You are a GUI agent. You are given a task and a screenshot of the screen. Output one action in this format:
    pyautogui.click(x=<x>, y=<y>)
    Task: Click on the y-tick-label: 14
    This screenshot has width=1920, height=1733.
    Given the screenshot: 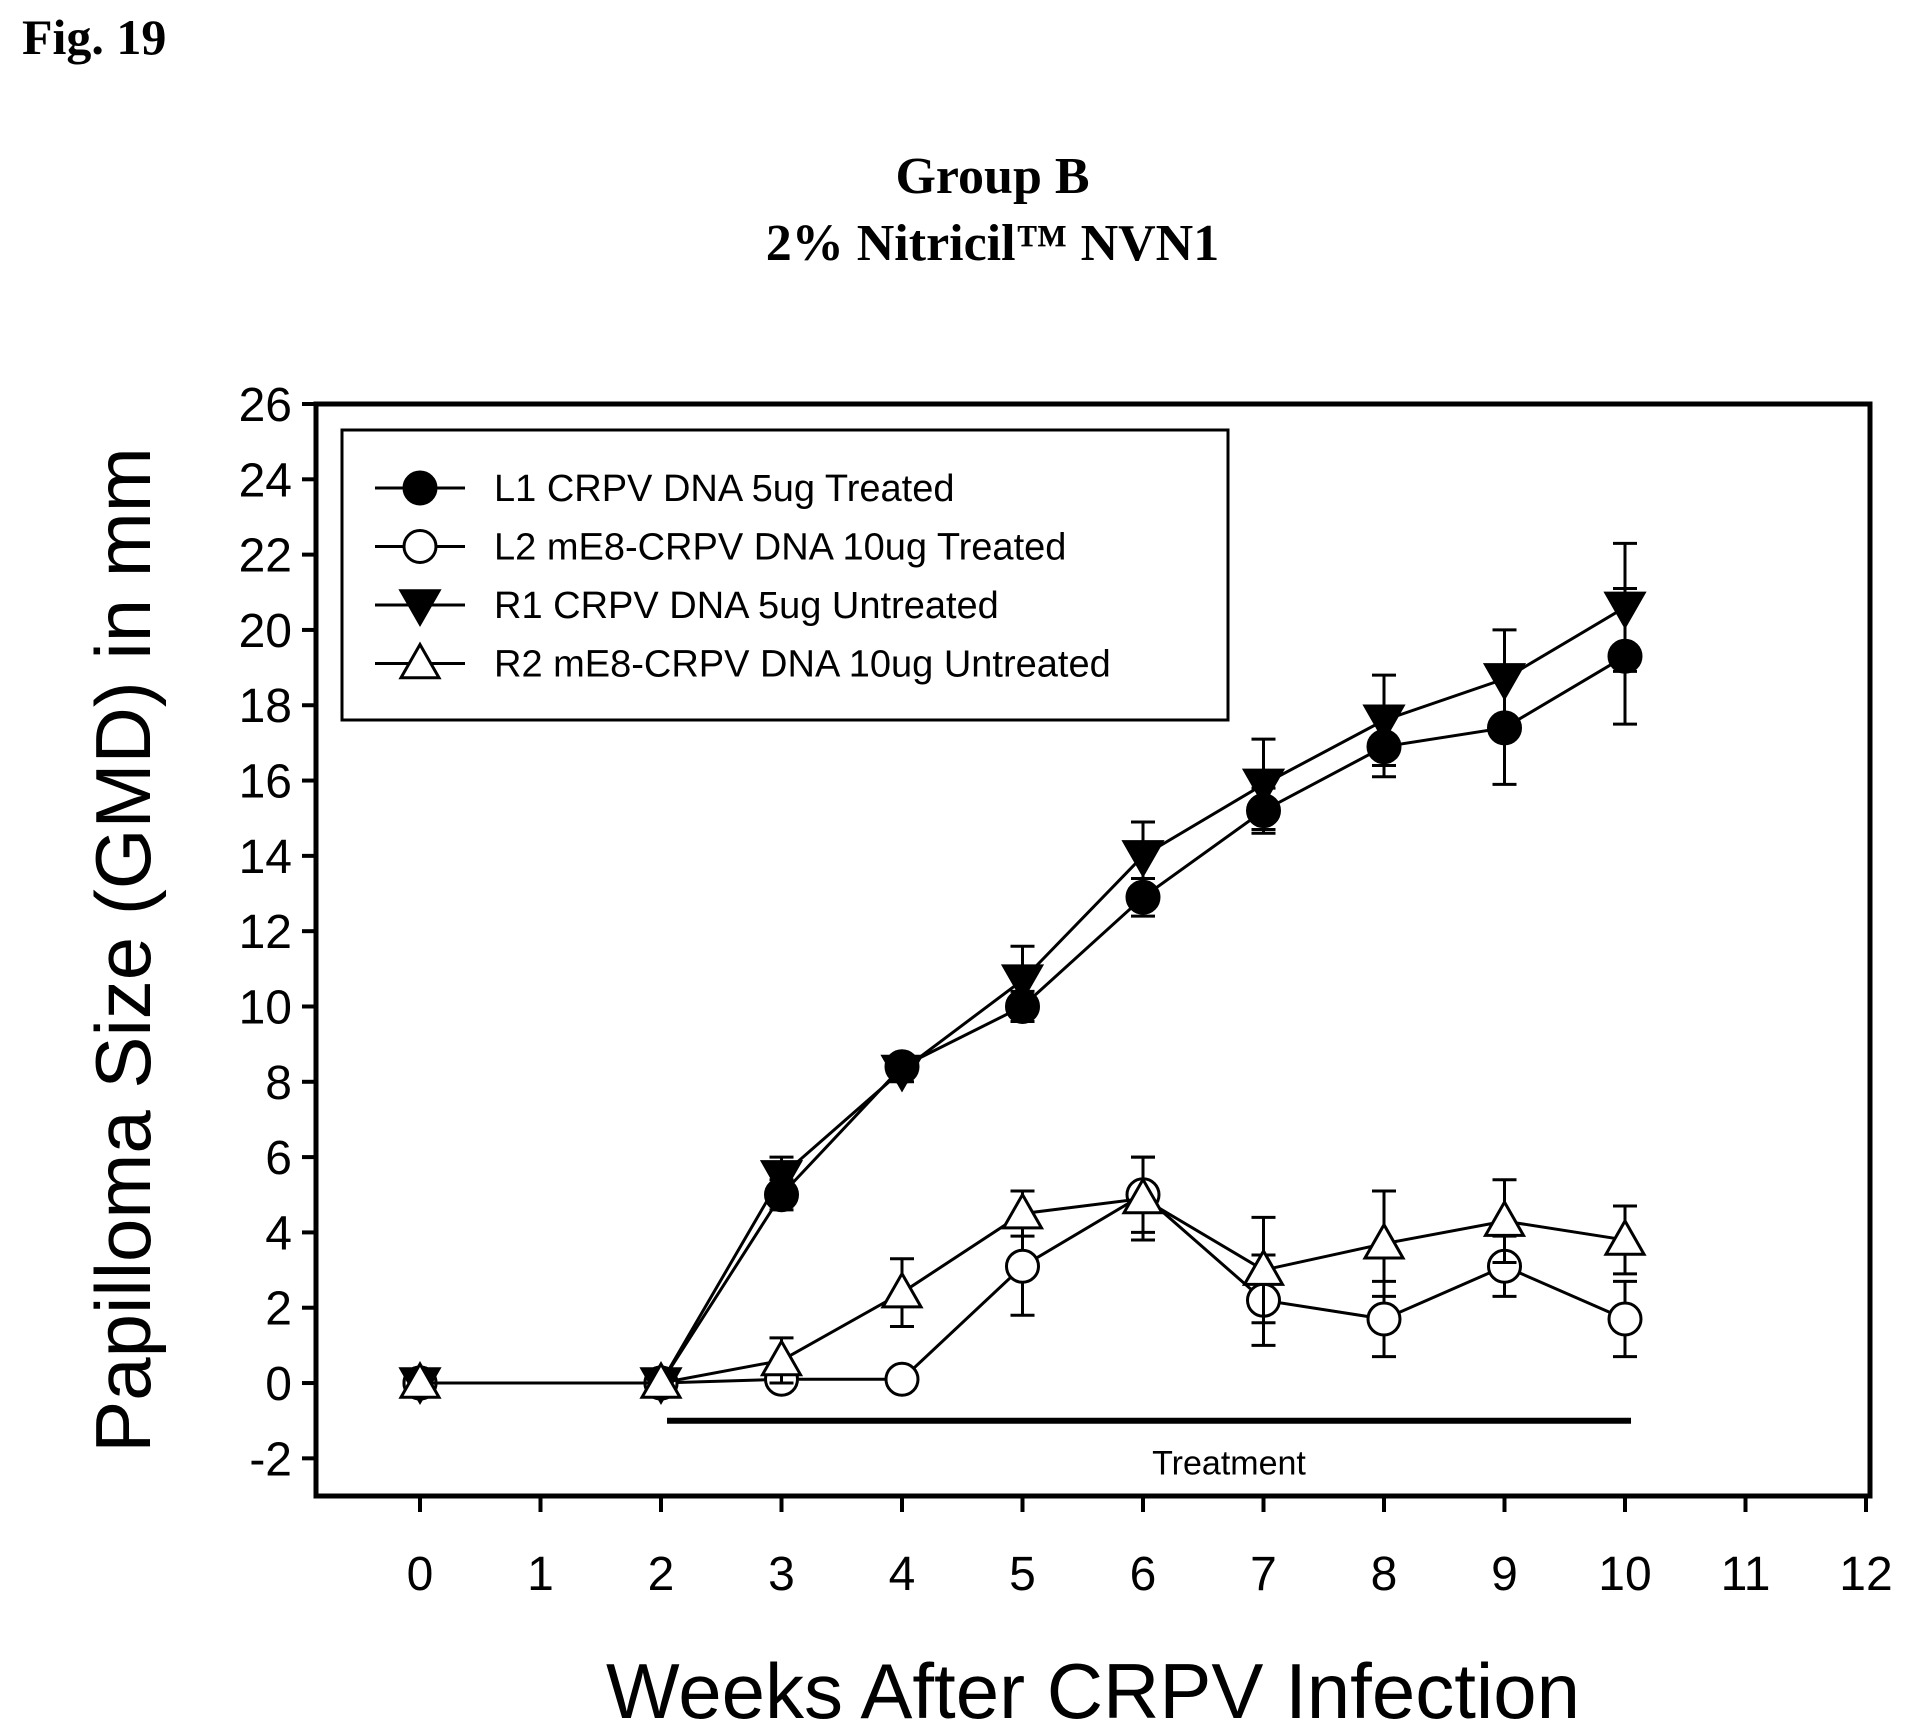 What is the action you would take?
    pyautogui.click(x=265, y=857)
    